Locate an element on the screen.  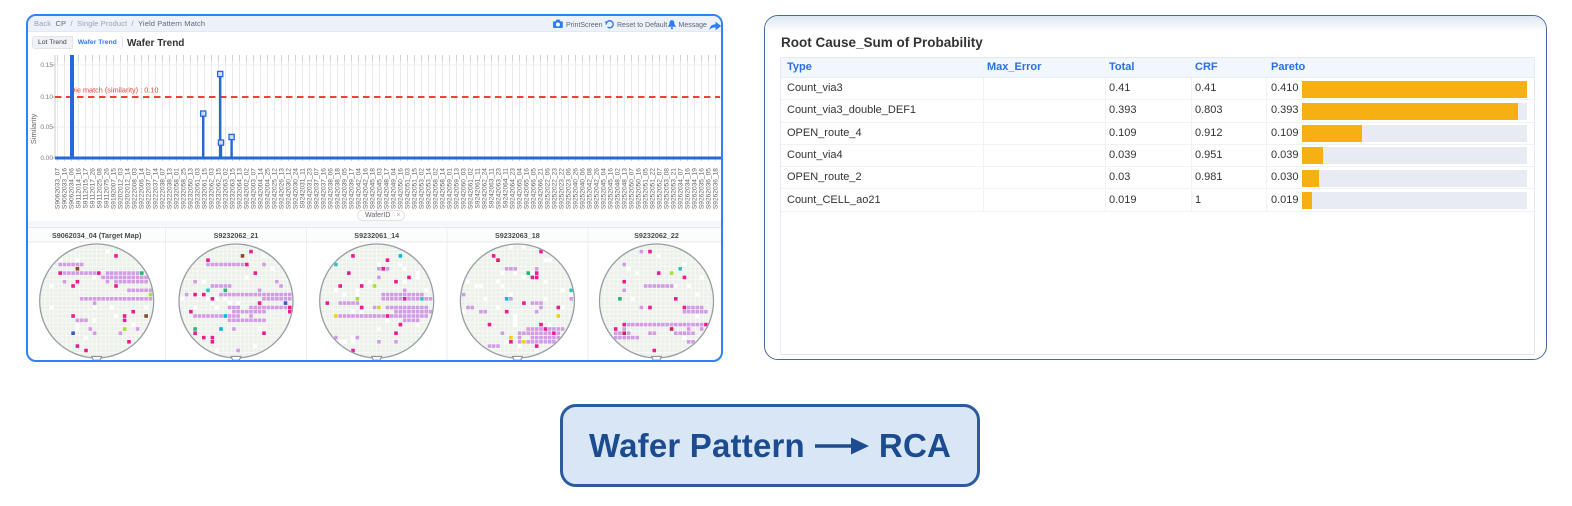
svg-text: S9242042_04 is located at coordinates (359, 188).